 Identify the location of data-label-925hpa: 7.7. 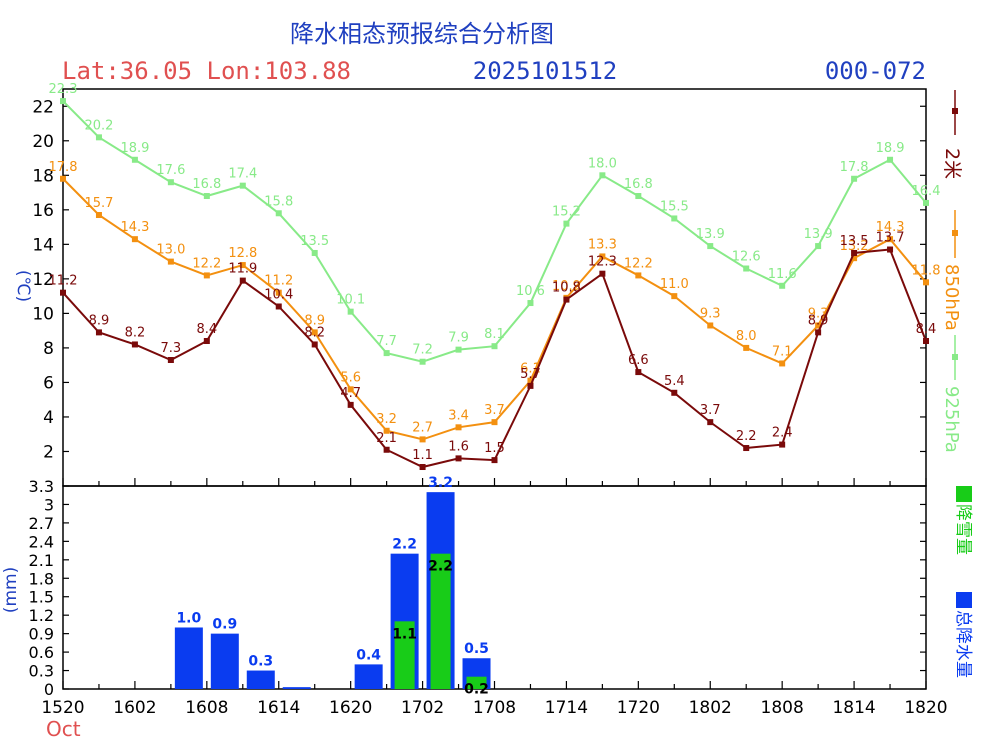
(386, 341).